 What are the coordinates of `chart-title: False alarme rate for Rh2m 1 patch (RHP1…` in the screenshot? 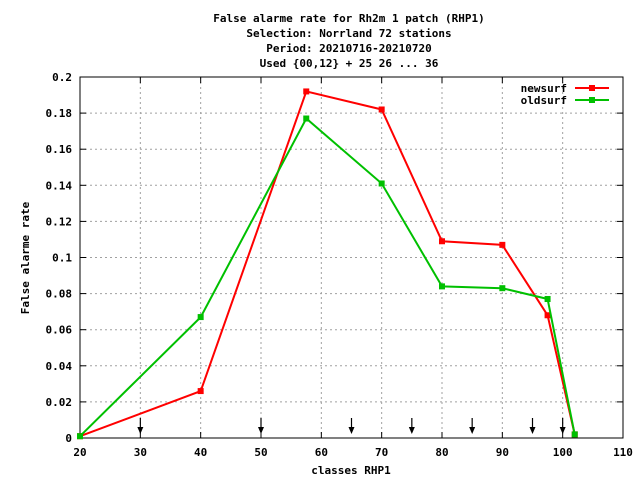 It's located at (349, 41).